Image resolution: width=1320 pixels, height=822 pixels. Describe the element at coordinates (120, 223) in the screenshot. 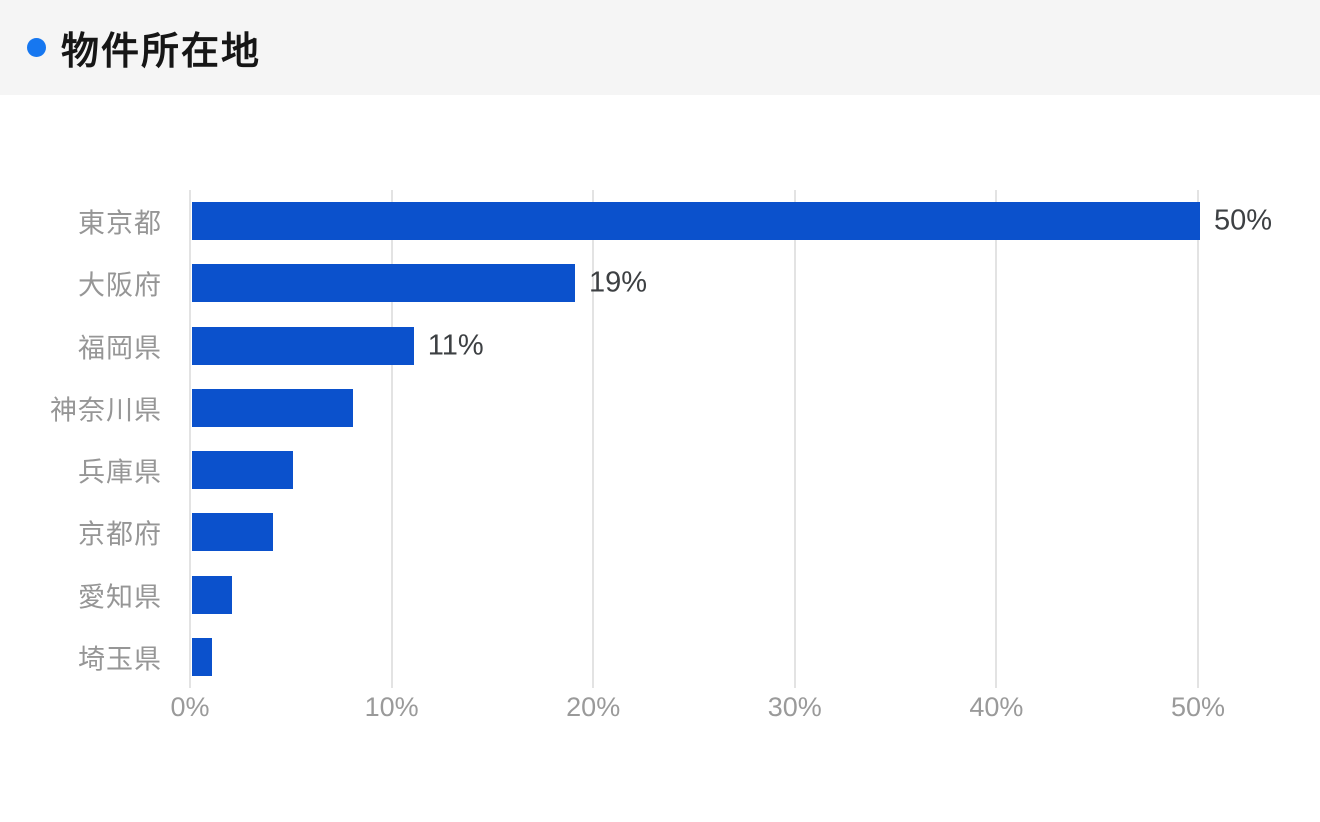

I see `category-label: 東京都` at that location.